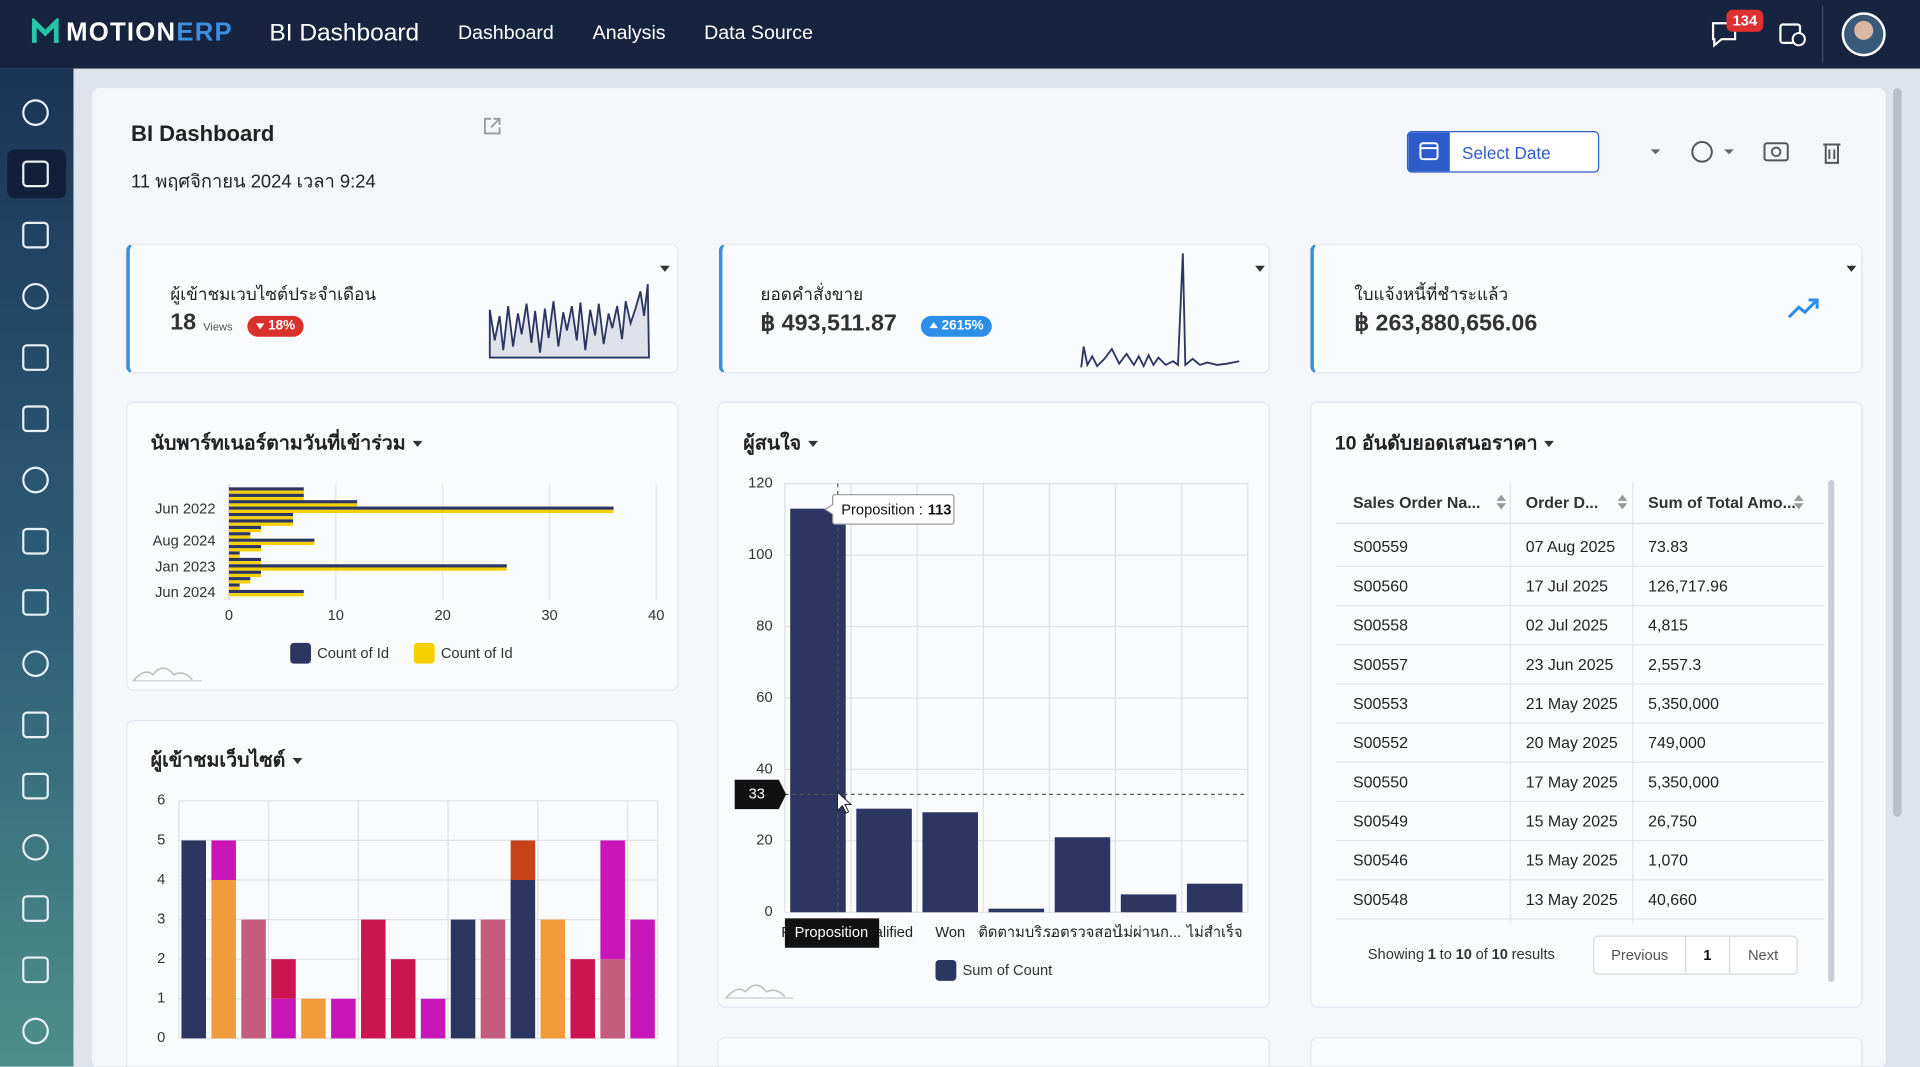 Image resolution: width=1920 pixels, height=1067 pixels. I want to click on page-button: 1, so click(1707, 955).